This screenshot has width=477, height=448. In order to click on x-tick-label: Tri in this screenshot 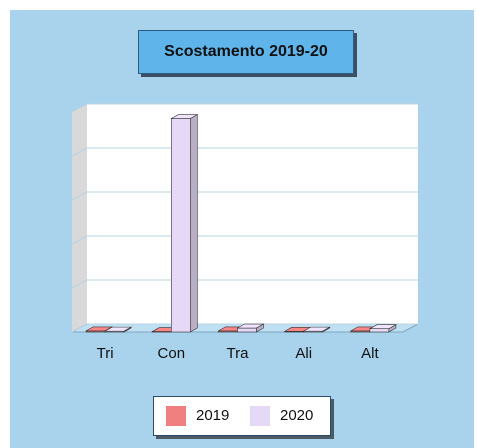, I will do `click(105, 353)`.